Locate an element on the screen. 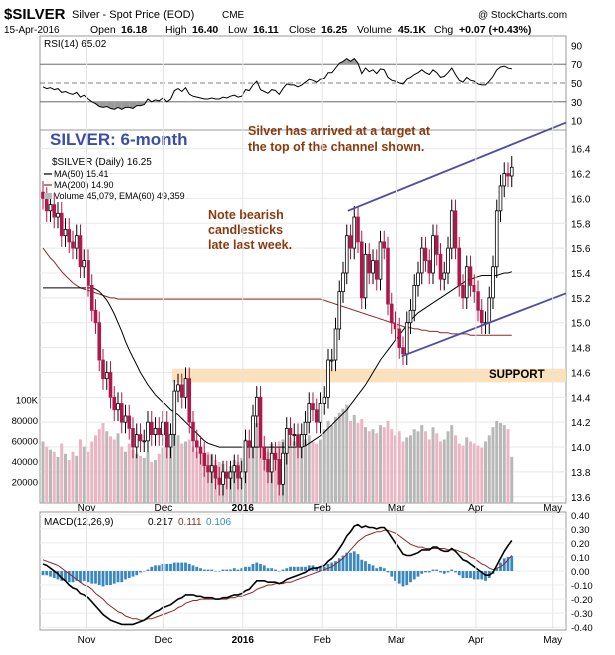  price-tick-label: 16.0 is located at coordinates (581, 199).